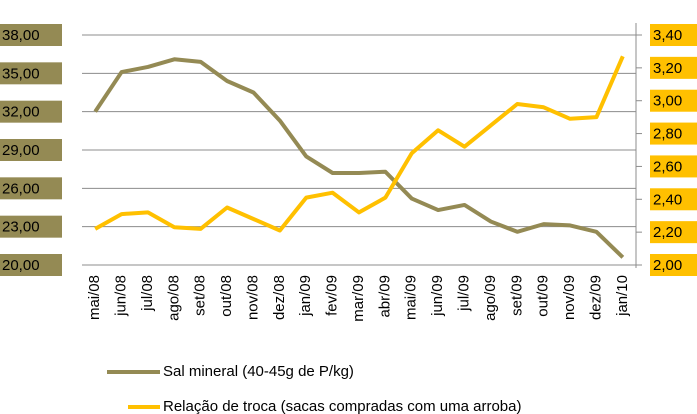 The height and width of the screenshot is (414, 697). I want to click on x-tick-label: abr/09, so click(384, 296).